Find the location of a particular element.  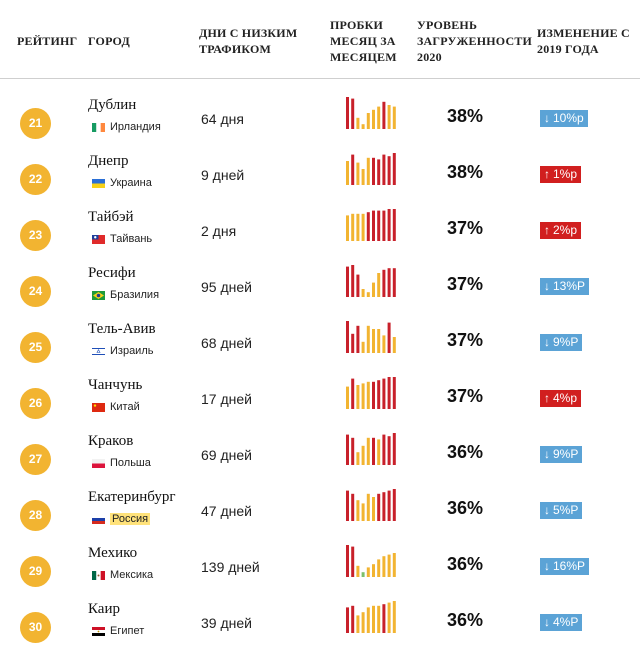

table-row: 22 Днепр Украина 9 дней 38% ↑ 1%р is located at coordinates (320, 181).